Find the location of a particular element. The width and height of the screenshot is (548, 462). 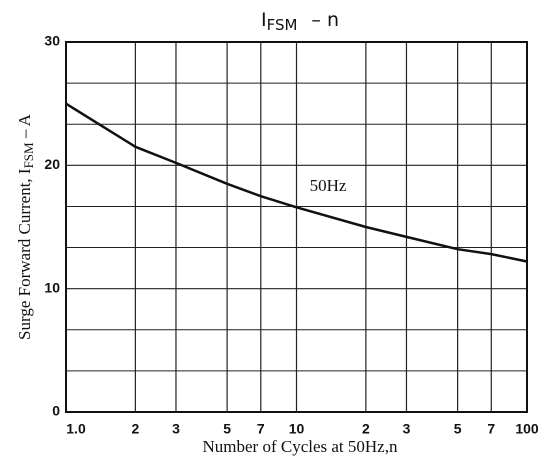

y-tick-label: 20 is located at coordinates (52, 164).